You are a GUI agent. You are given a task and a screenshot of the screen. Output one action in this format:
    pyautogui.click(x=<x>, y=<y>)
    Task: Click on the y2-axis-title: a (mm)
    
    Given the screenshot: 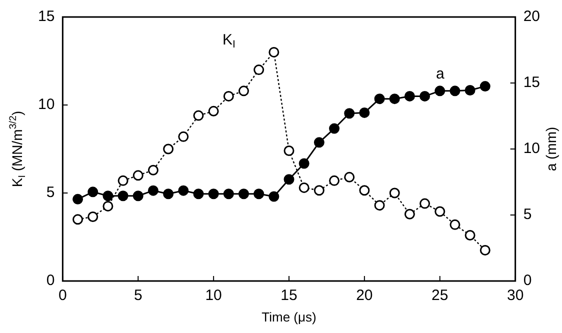 What is the action you would take?
    pyautogui.click(x=550, y=149)
    